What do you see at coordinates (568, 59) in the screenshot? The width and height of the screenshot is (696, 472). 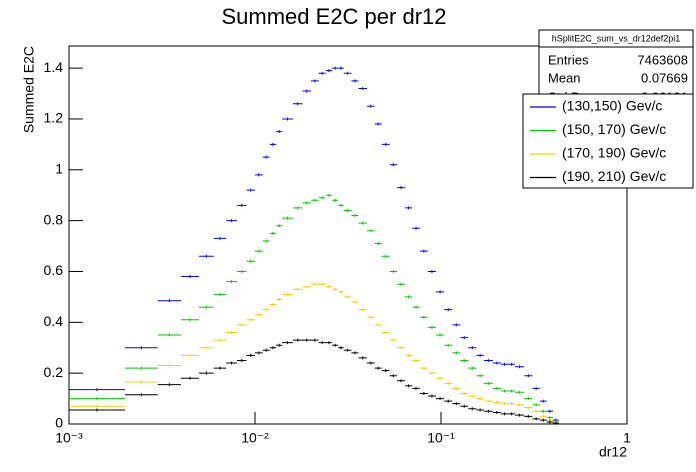 I see `stats-key: Entries` at bounding box center [568, 59].